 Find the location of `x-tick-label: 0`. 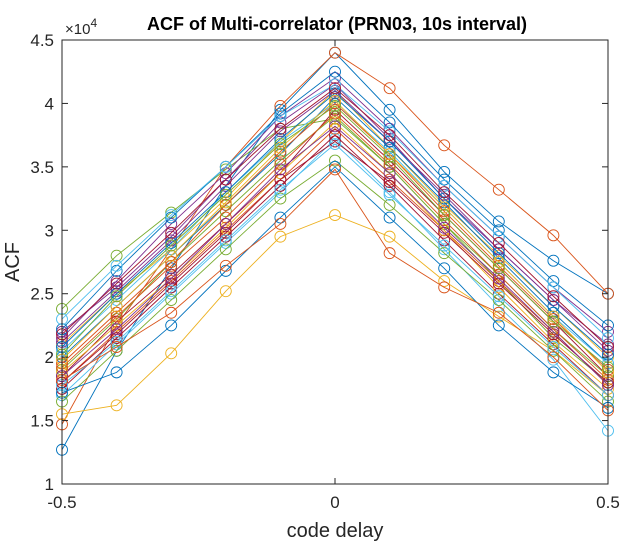

x-tick-label: 0 is located at coordinates (334, 502).